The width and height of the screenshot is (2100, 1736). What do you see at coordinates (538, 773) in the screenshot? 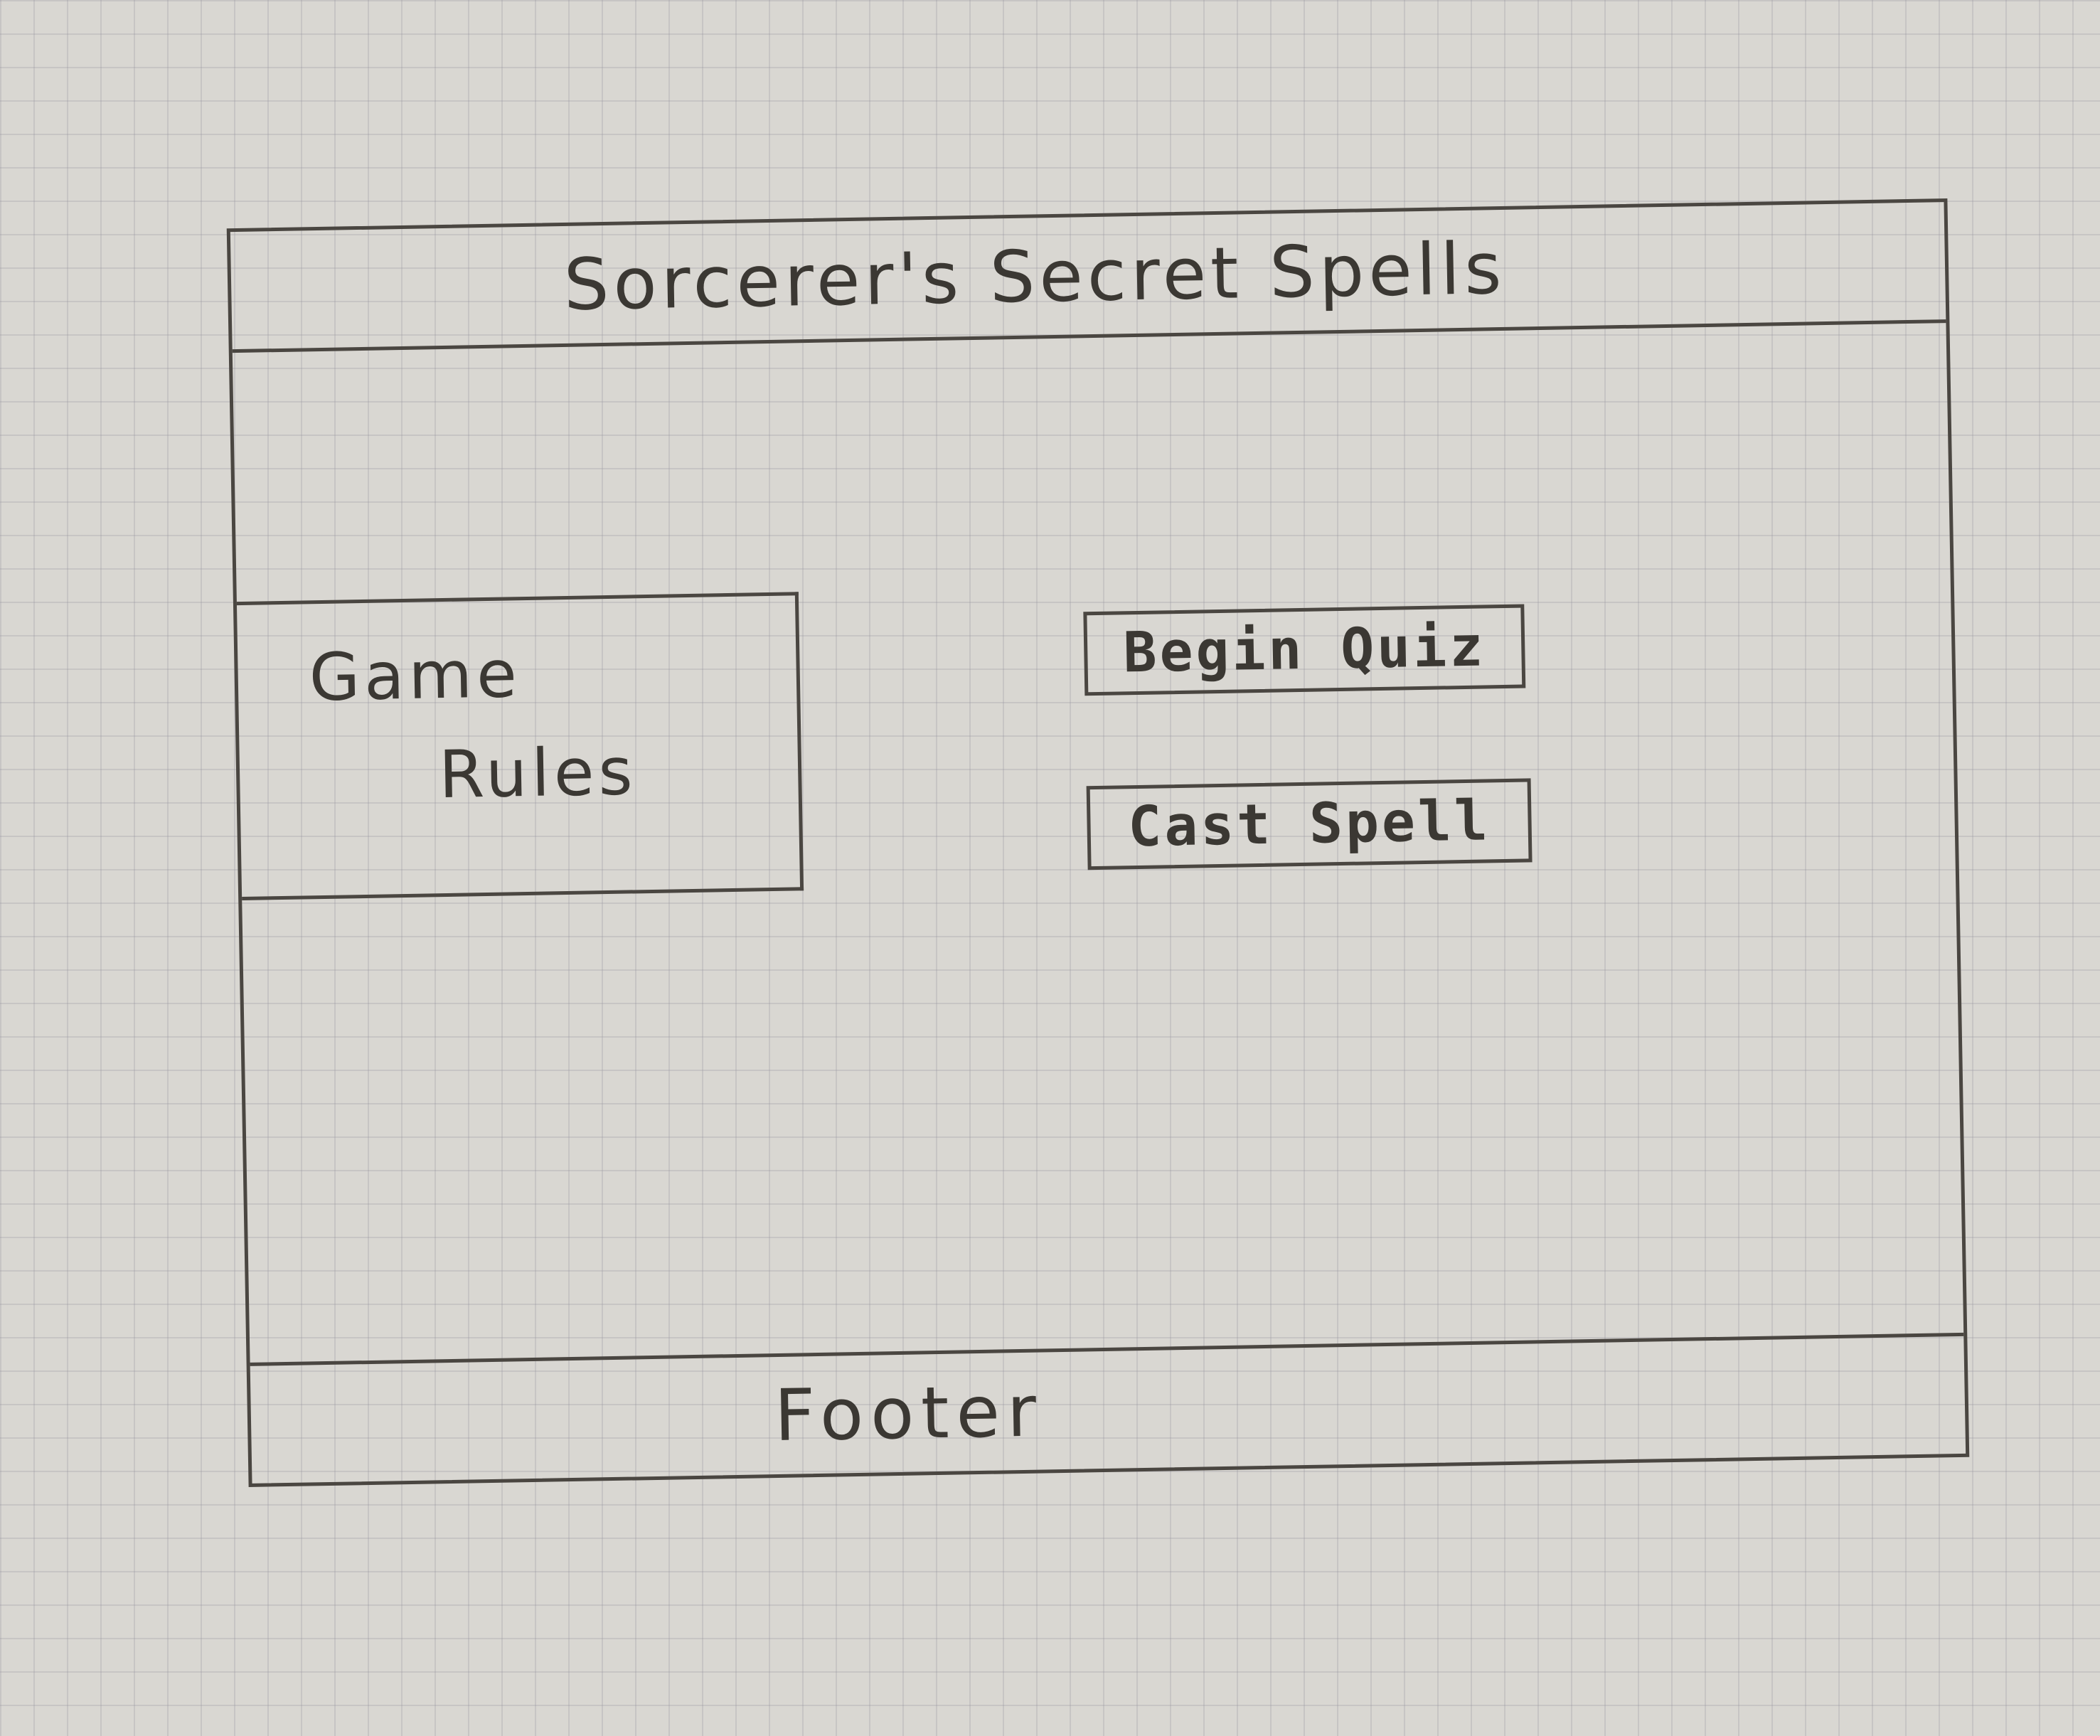
I see `game-rules-title-line2: Rules` at bounding box center [538, 773].